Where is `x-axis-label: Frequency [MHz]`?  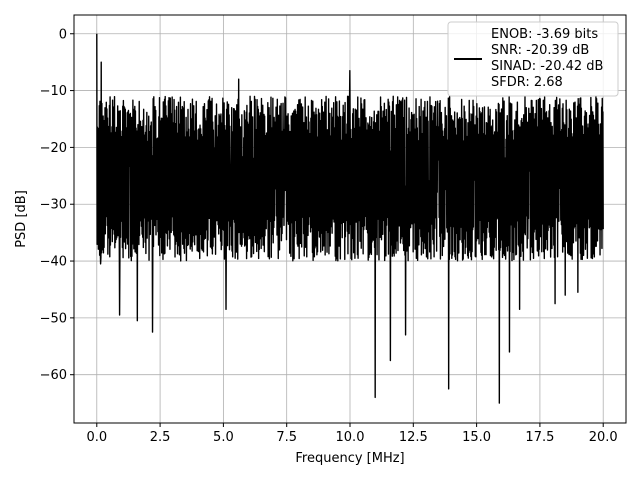
x-axis-label: Frequency [MHz] is located at coordinates (349, 458).